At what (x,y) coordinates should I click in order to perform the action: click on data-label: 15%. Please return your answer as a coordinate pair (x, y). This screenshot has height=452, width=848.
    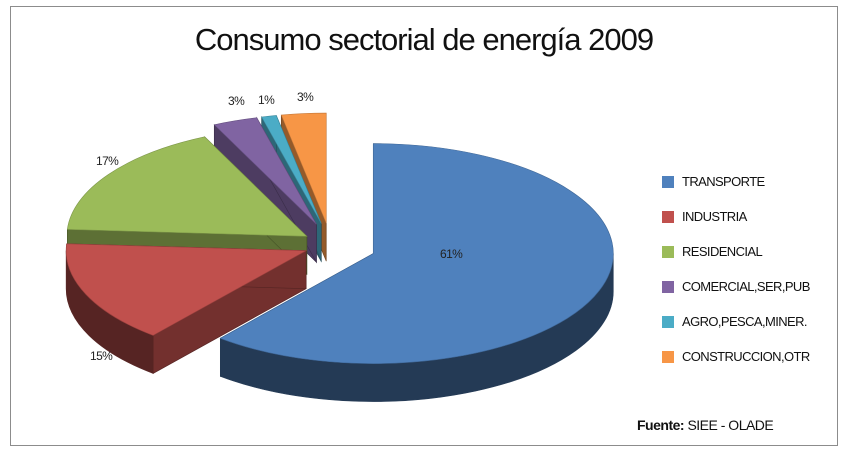
    Looking at the image, I should click on (101, 356).